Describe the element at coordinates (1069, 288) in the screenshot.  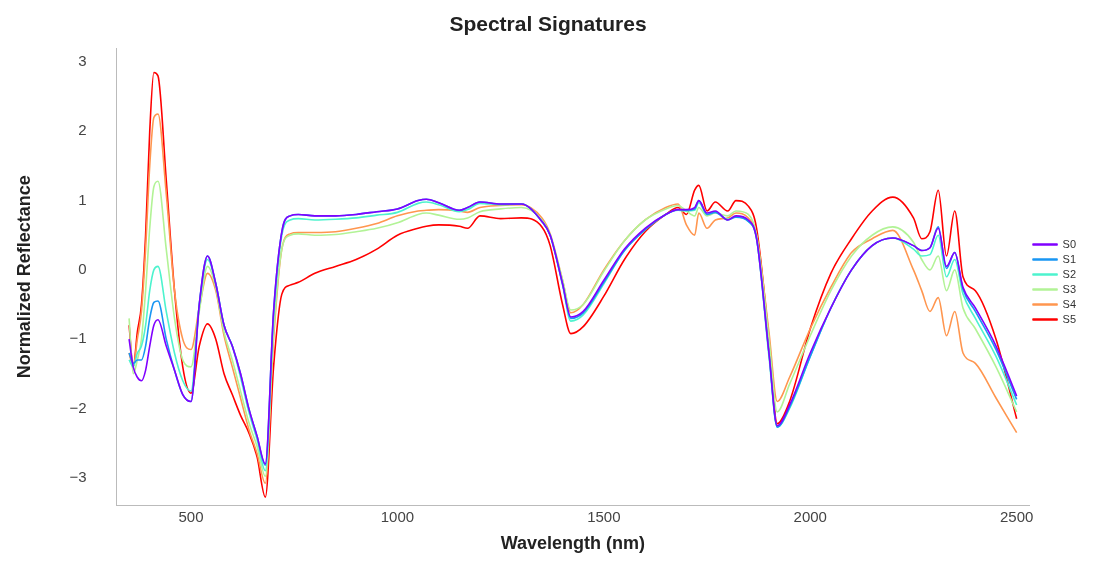
I see `legend-label: S3` at that location.